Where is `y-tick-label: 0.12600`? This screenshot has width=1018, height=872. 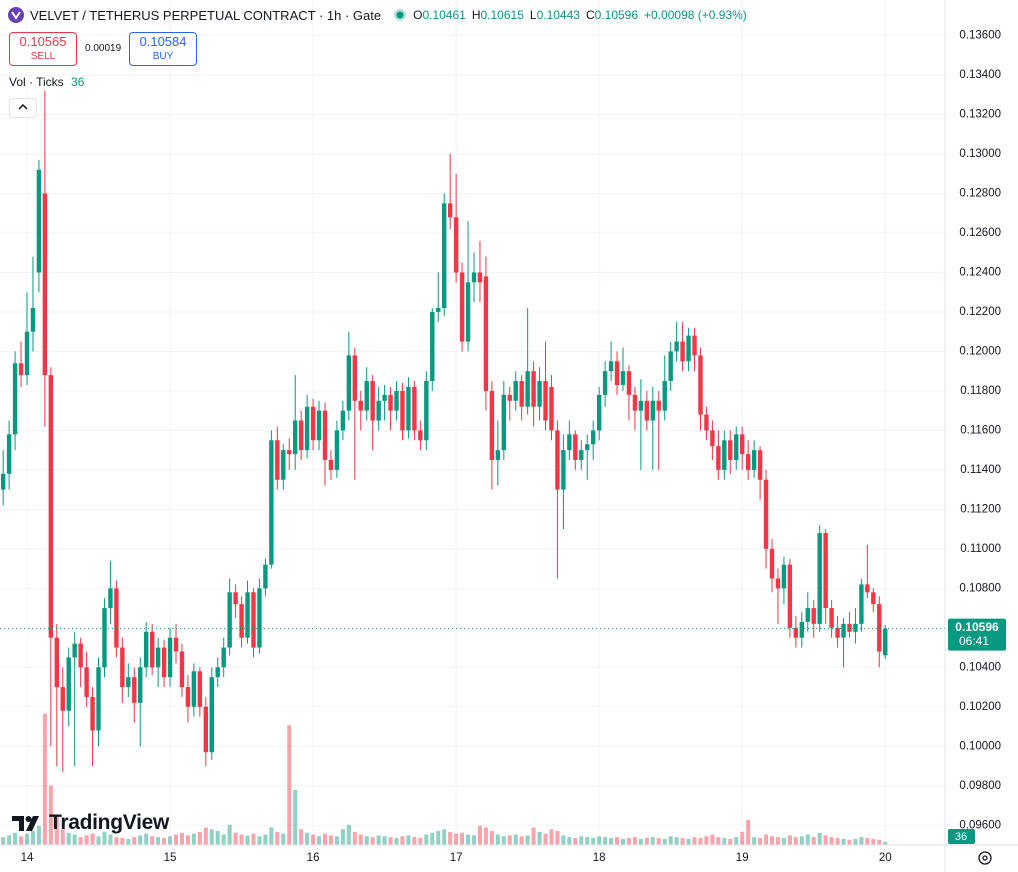 y-tick-label: 0.12600 is located at coordinates (980, 233).